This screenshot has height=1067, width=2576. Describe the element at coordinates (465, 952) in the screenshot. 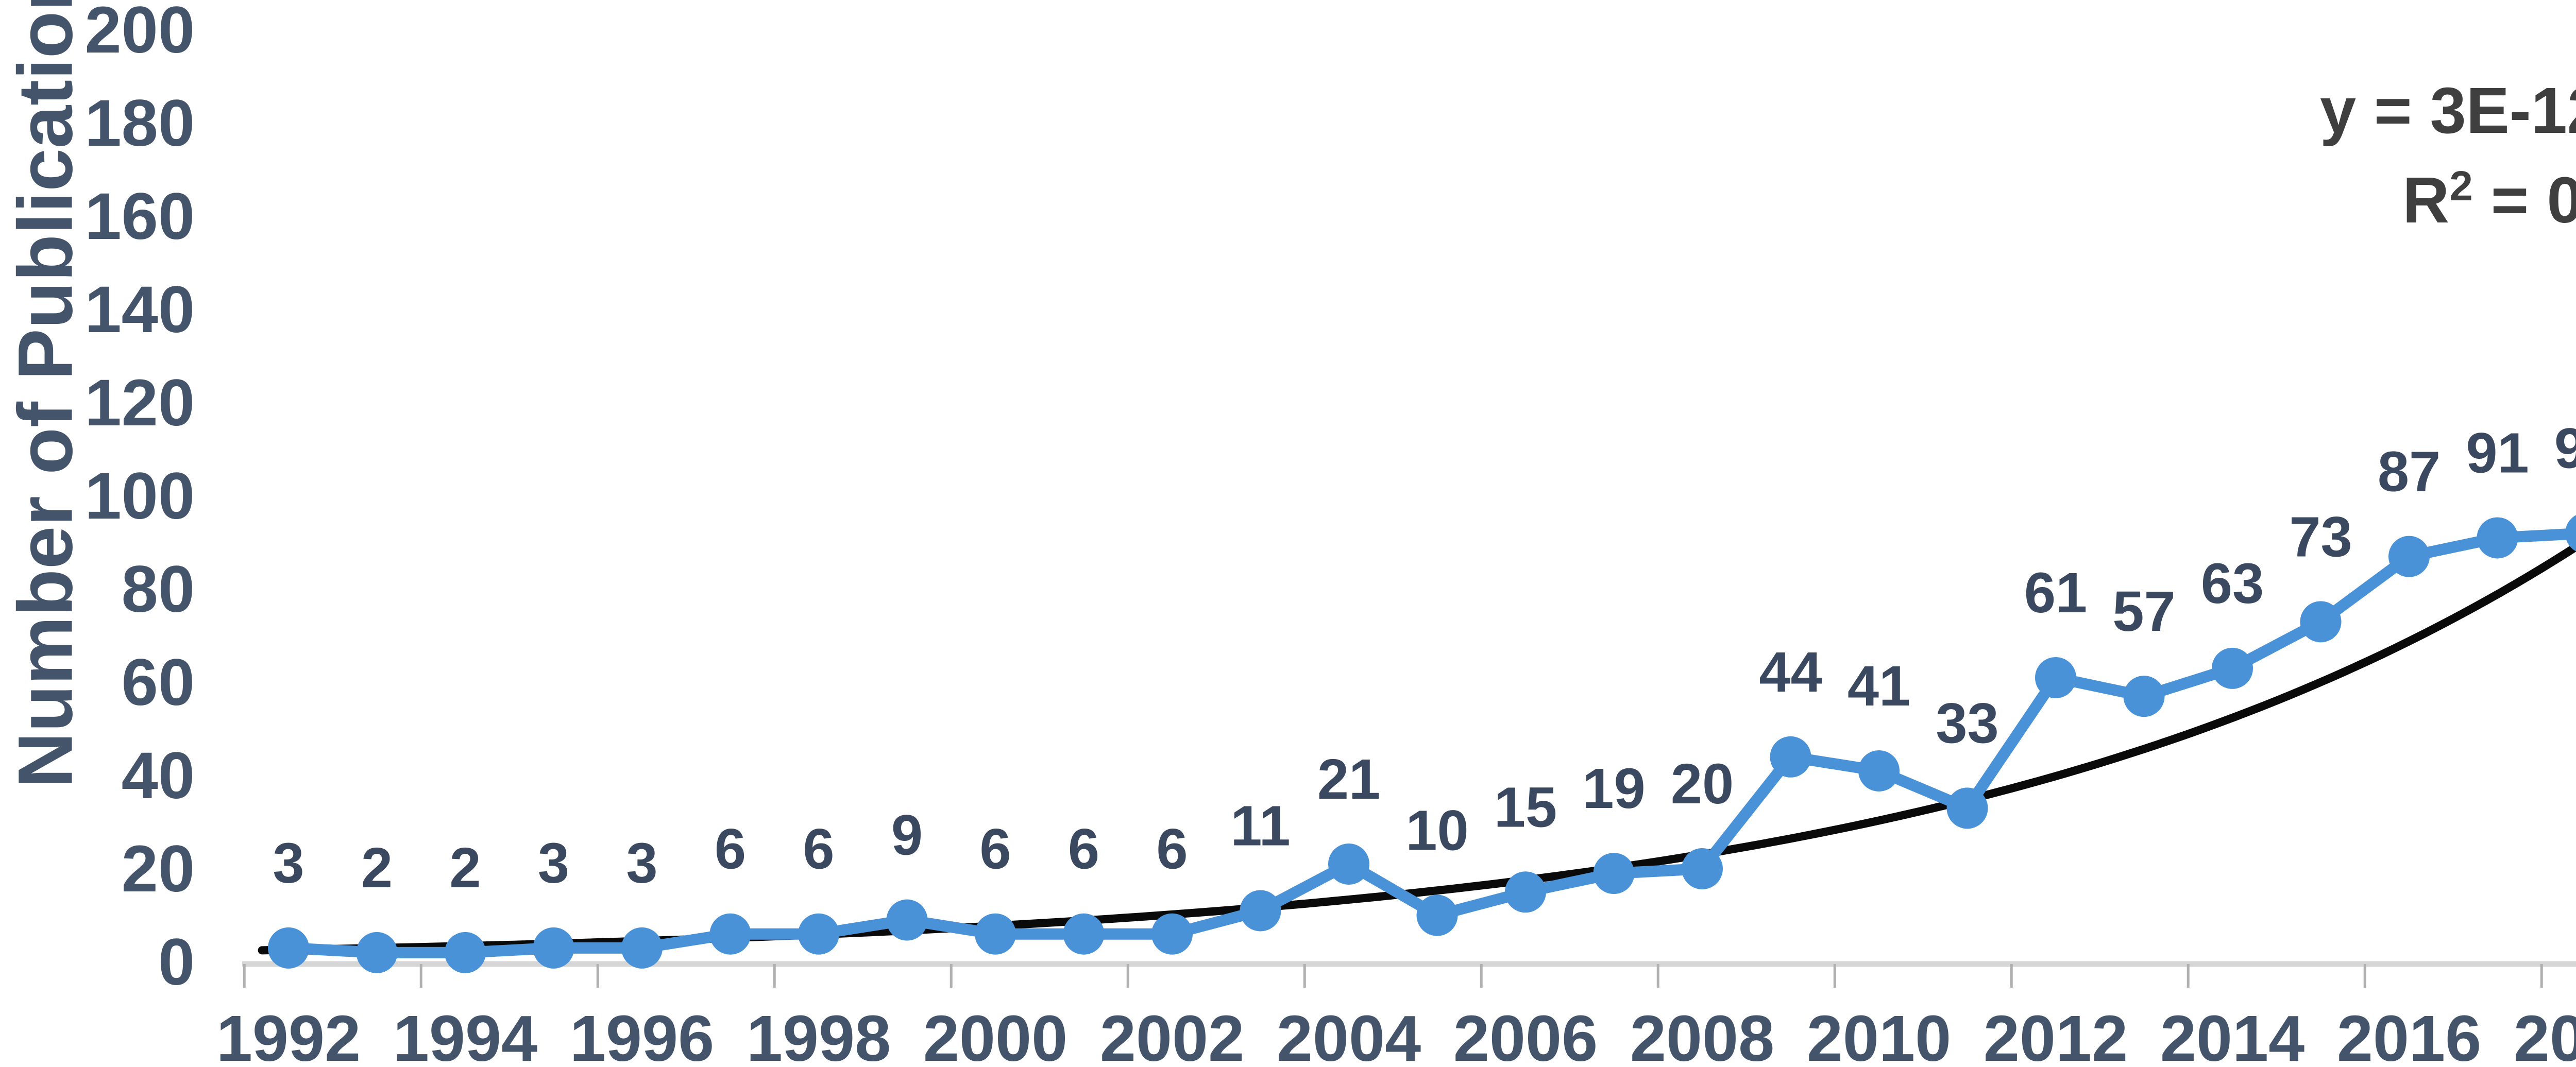

I see `data-point-1994` at that location.